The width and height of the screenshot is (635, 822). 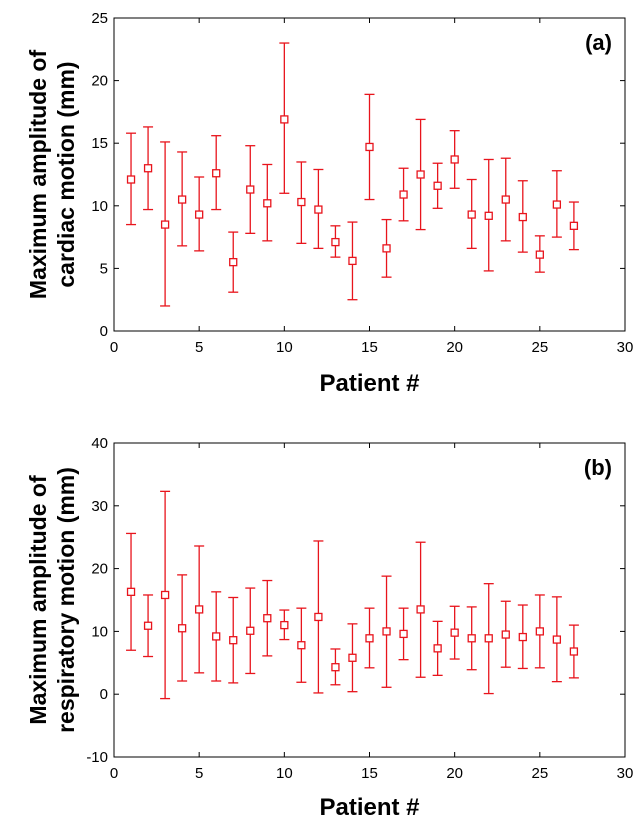 I want to click on panel-a-label: (a), so click(x=598, y=42).